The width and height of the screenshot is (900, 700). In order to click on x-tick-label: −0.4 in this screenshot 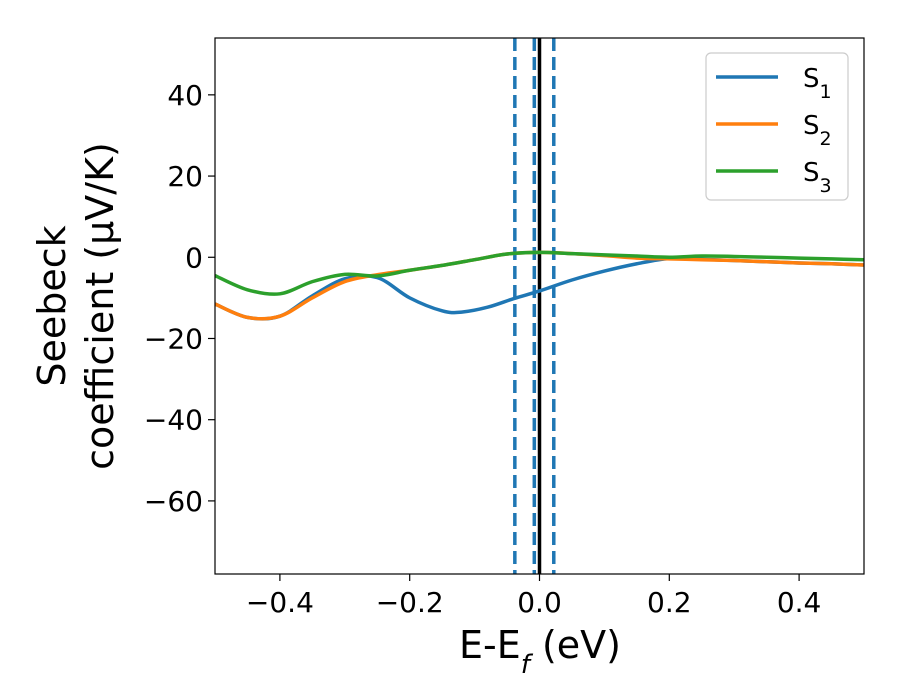, I will do `click(280, 602)`.